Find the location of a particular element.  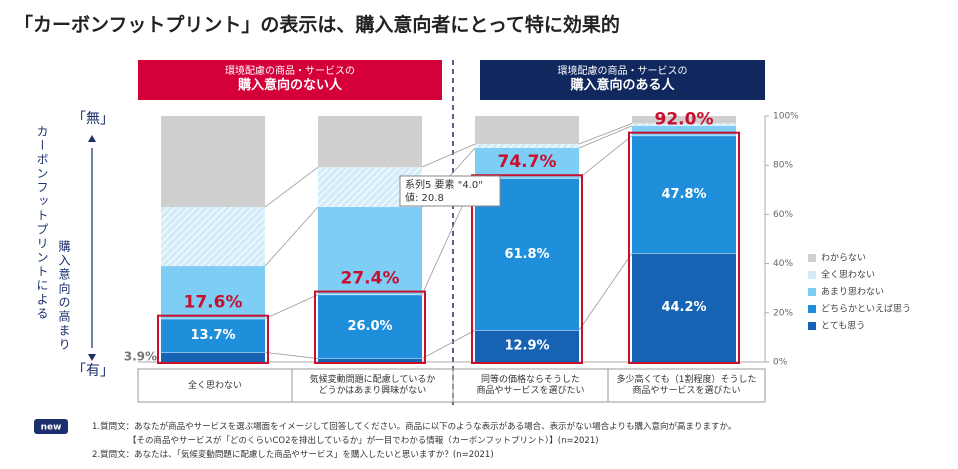

y-tick-label: 20% is located at coordinates (783, 313).